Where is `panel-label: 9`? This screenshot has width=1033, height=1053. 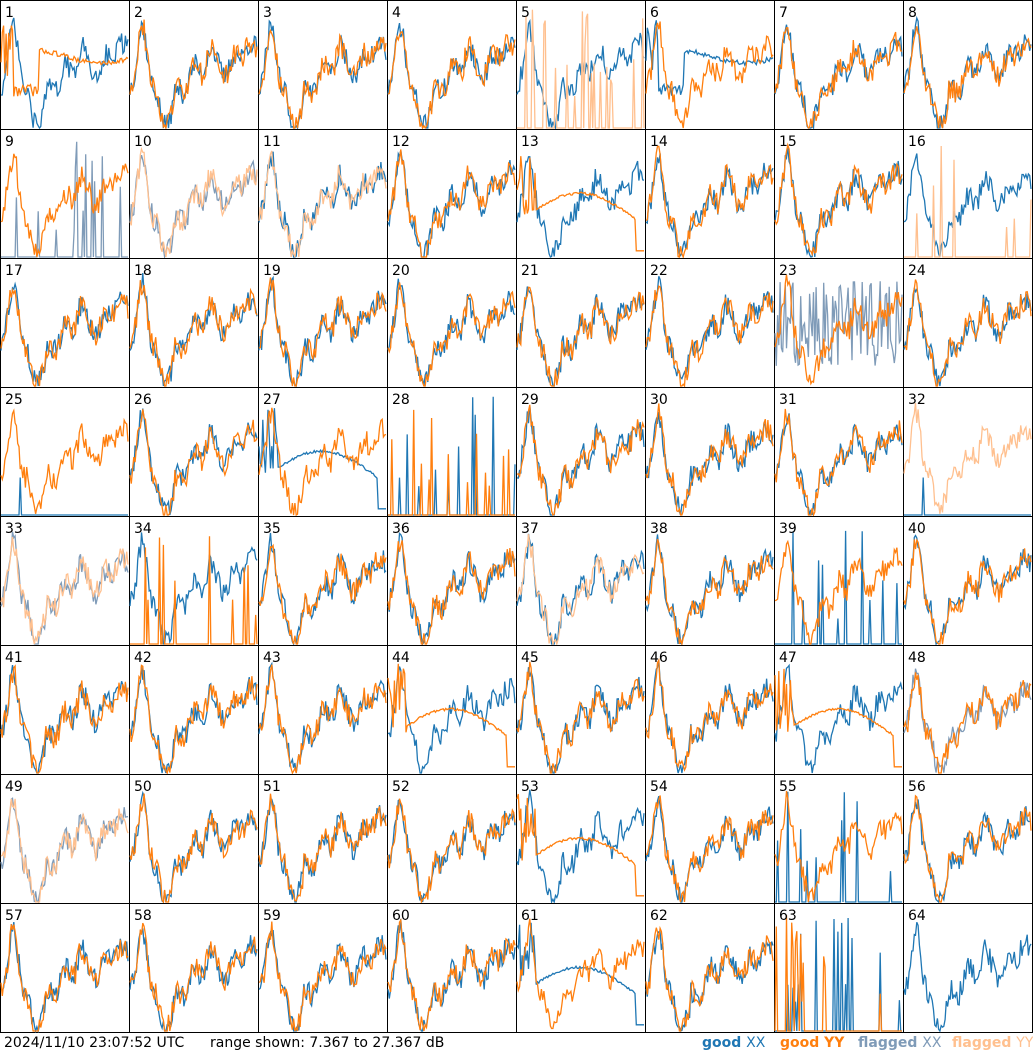
panel-label: 9 is located at coordinates (9, 142).